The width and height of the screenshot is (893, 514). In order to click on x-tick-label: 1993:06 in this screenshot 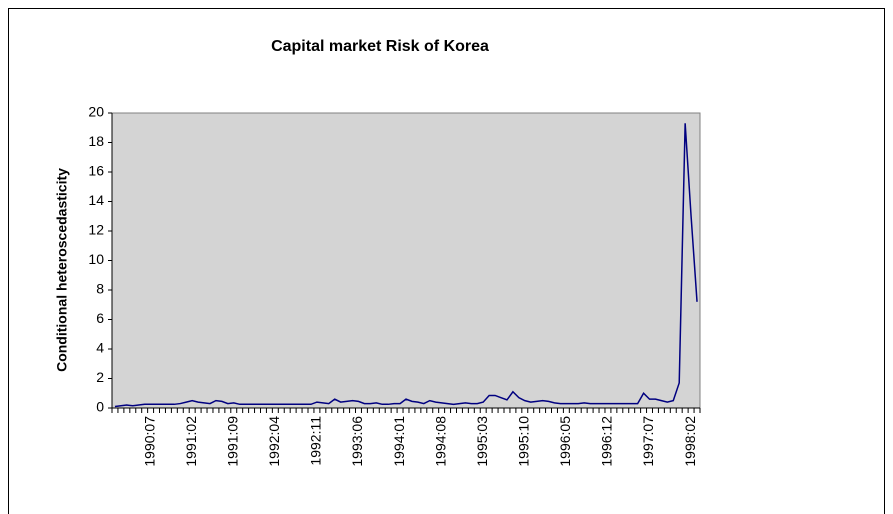, I will do `click(357, 441)`.